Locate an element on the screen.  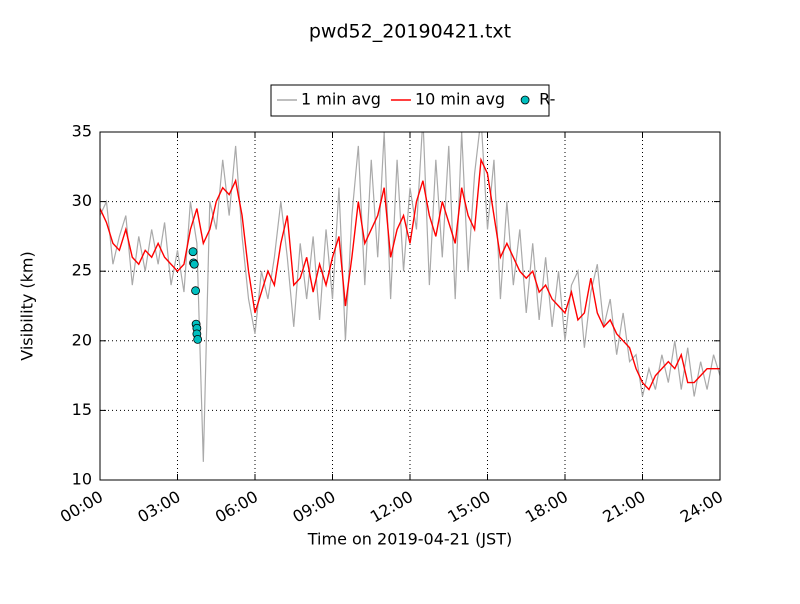
legend-marker is located at coordinates (525, 100).